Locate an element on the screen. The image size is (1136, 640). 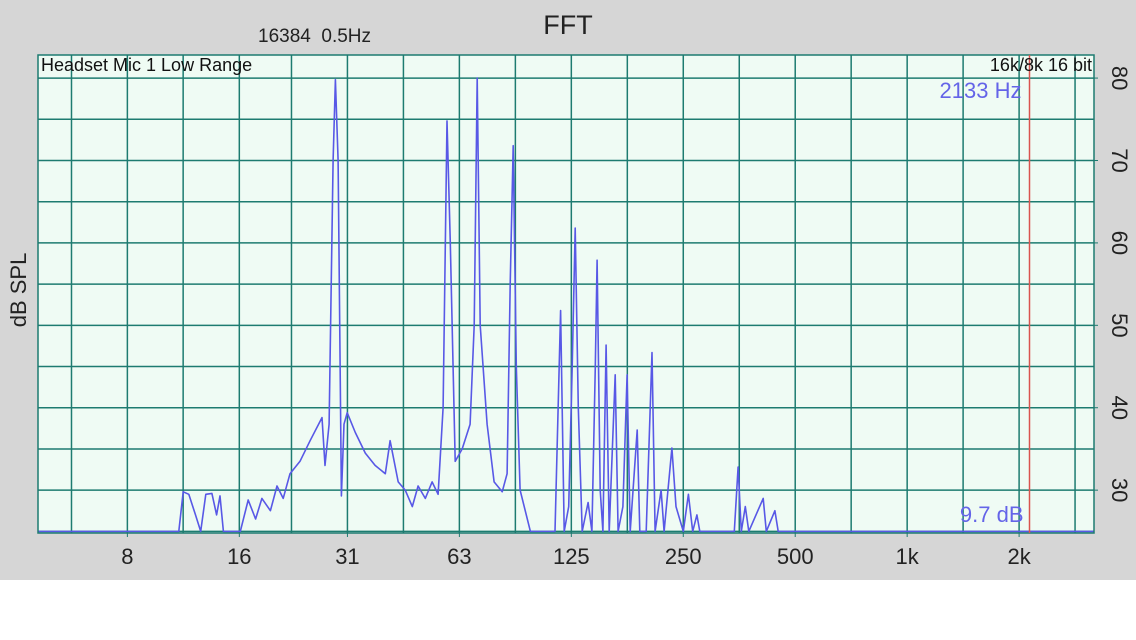
y-tick-label: 30 is located at coordinates (1119, 490).